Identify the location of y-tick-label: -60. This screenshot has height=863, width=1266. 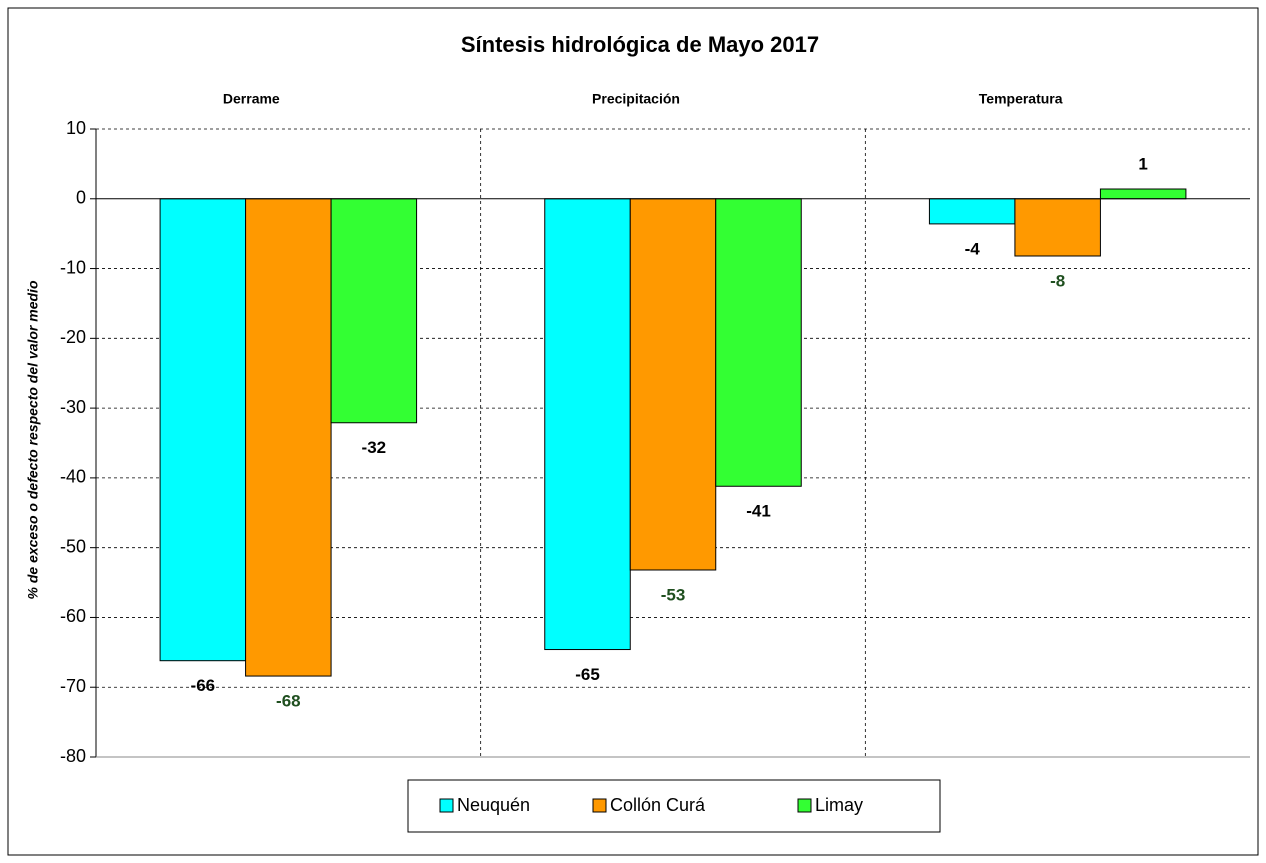
(73, 616).